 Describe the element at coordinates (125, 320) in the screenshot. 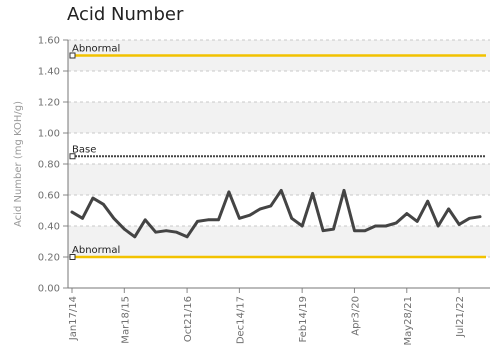

I see `x-tick-label: Mar18/15` at that location.